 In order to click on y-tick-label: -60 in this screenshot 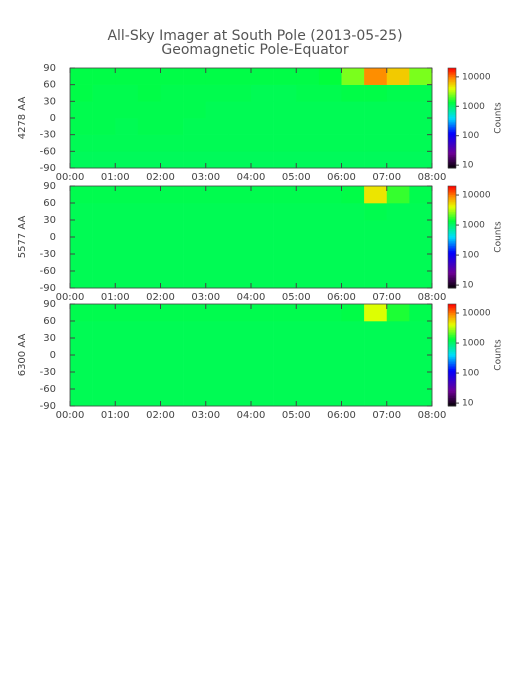, I will do `click(48, 271)`.